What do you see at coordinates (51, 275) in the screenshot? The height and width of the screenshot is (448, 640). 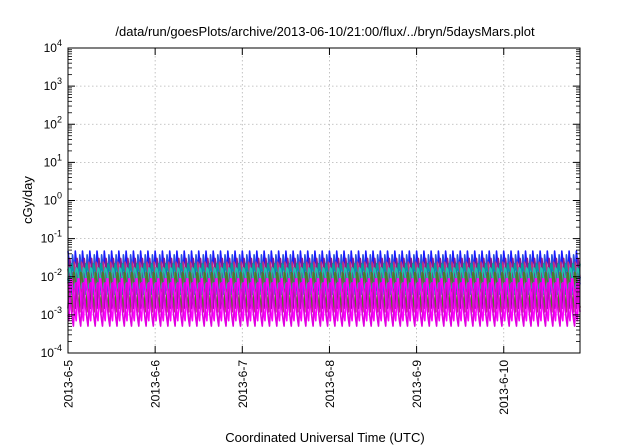 I see `y-tick-label: 10⁻²` at bounding box center [51, 275].